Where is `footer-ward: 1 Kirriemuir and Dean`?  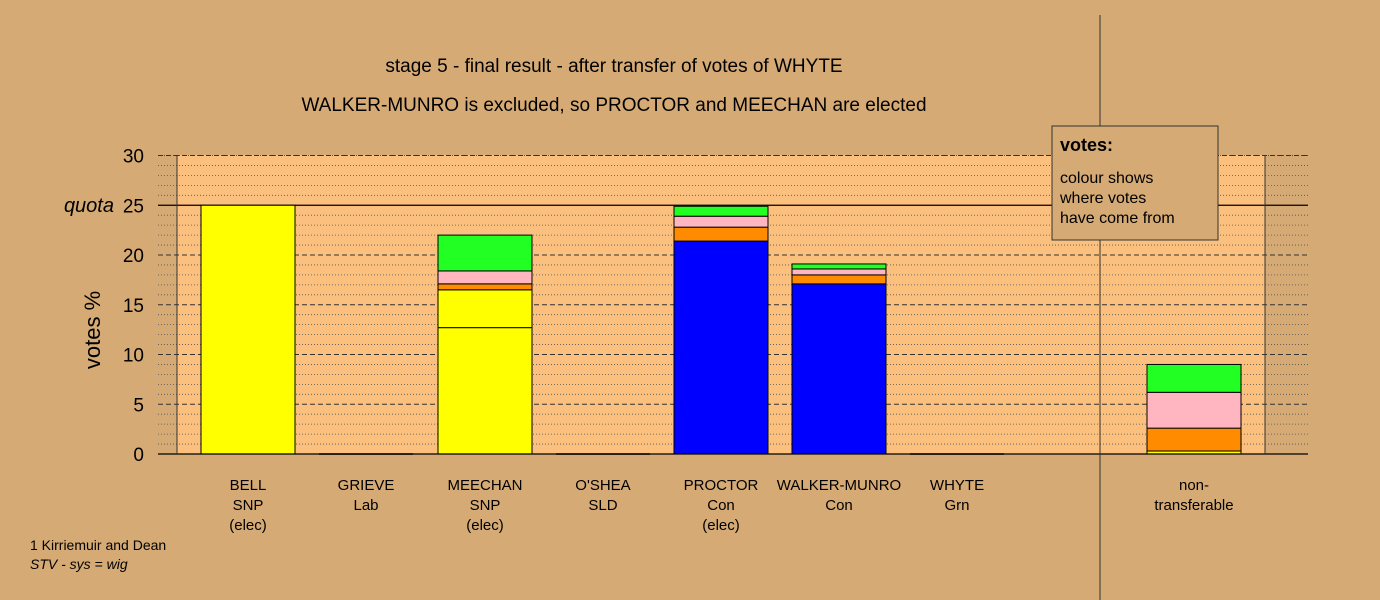 footer-ward: 1 Kirriemuir and Dean is located at coordinates (98, 545).